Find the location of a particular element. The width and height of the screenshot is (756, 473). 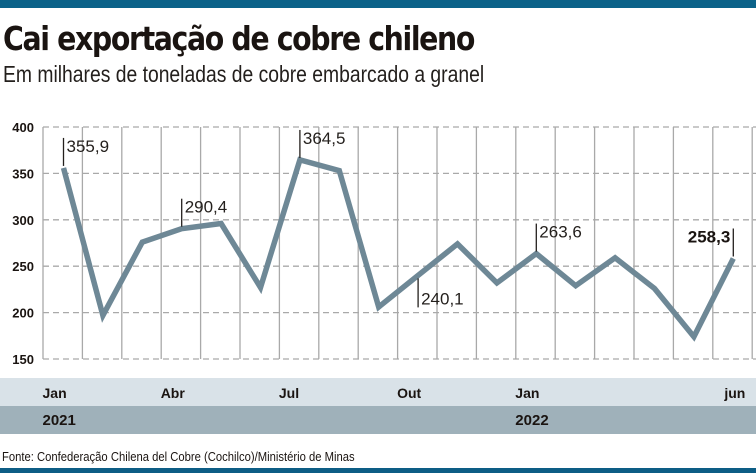

data-label: 290,4 is located at coordinates (206, 207).